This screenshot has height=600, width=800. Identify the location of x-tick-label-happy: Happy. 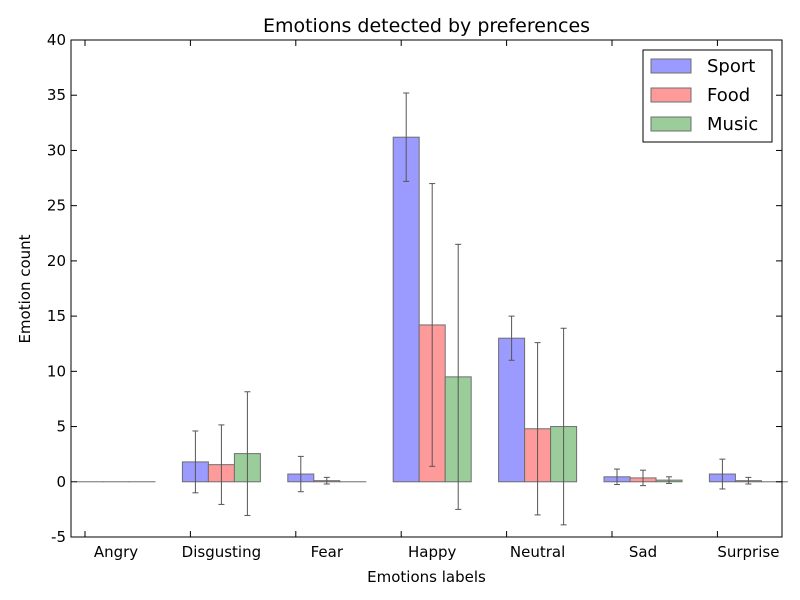
(432, 552).